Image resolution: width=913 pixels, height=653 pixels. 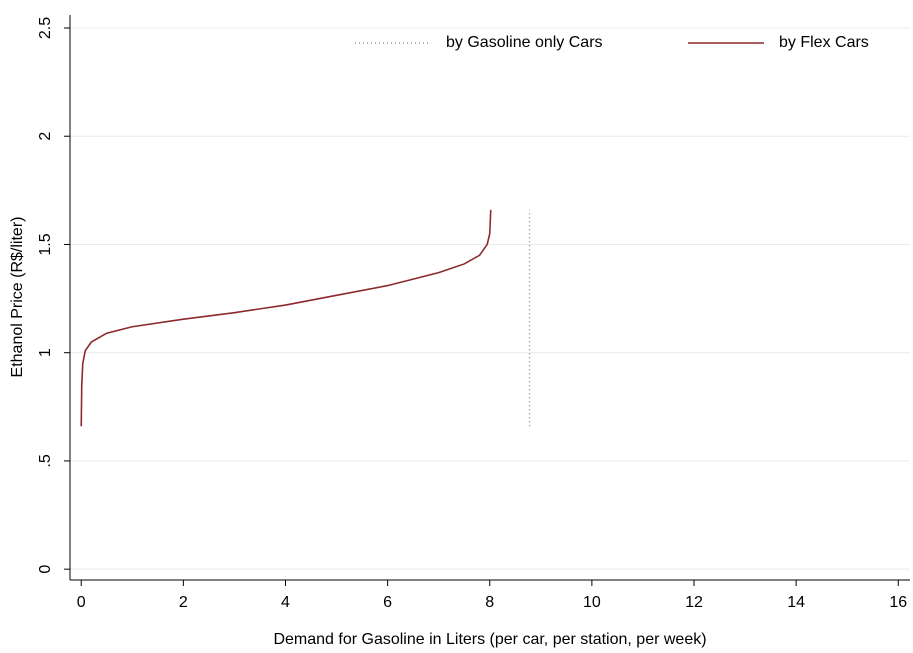 What do you see at coordinates (45, 352) in the screenshot?
I see `y-tick-label: 1` at bounding box center [45, 352].